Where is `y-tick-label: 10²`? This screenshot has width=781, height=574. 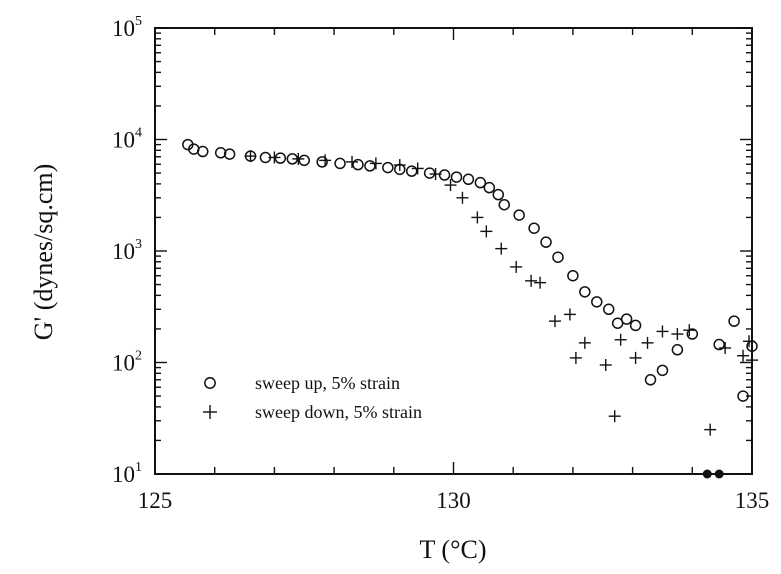
y-tick-label: 10² is located at coordinates (127, 362).